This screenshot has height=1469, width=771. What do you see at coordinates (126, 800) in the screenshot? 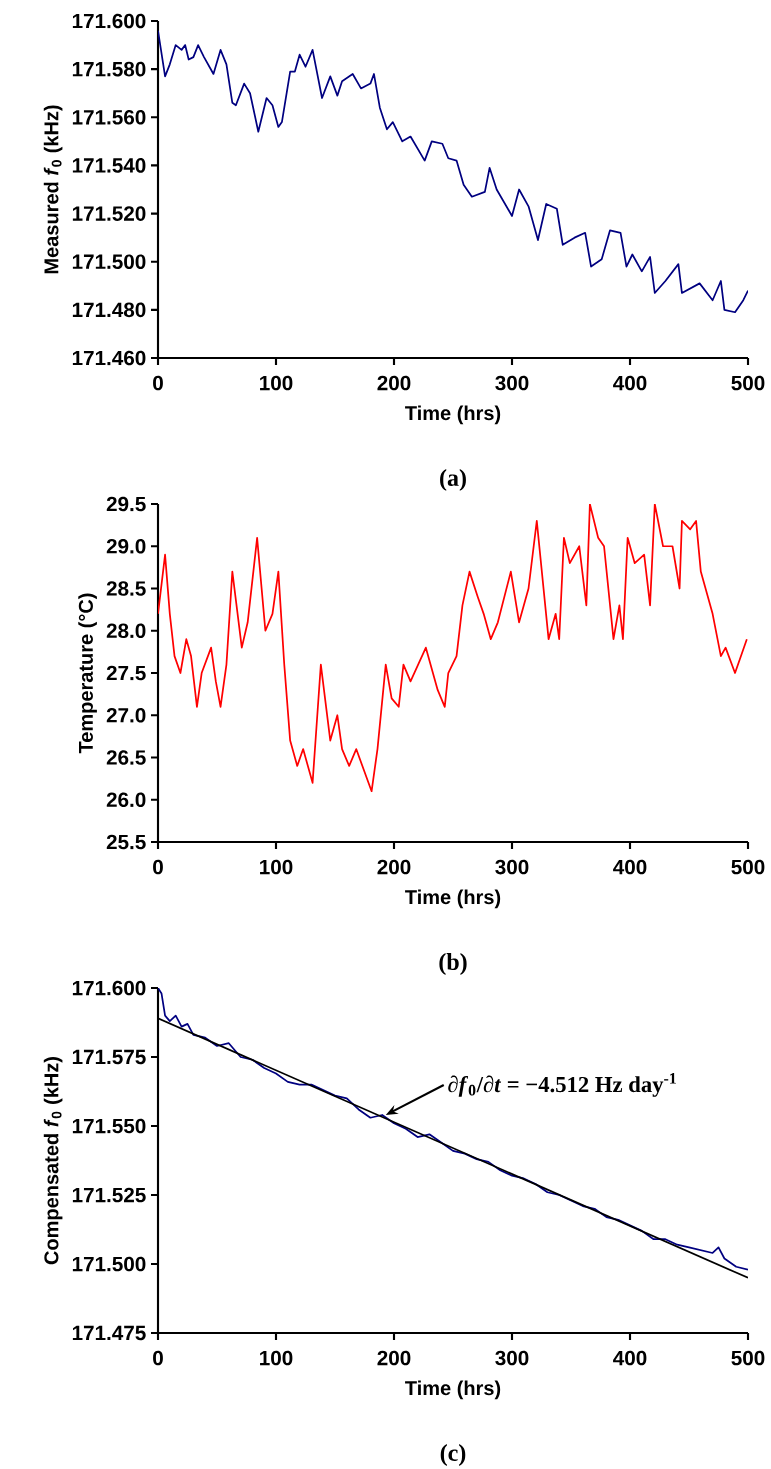
I see `y-tick-label: 26.0` at bounding box center [126, 800].